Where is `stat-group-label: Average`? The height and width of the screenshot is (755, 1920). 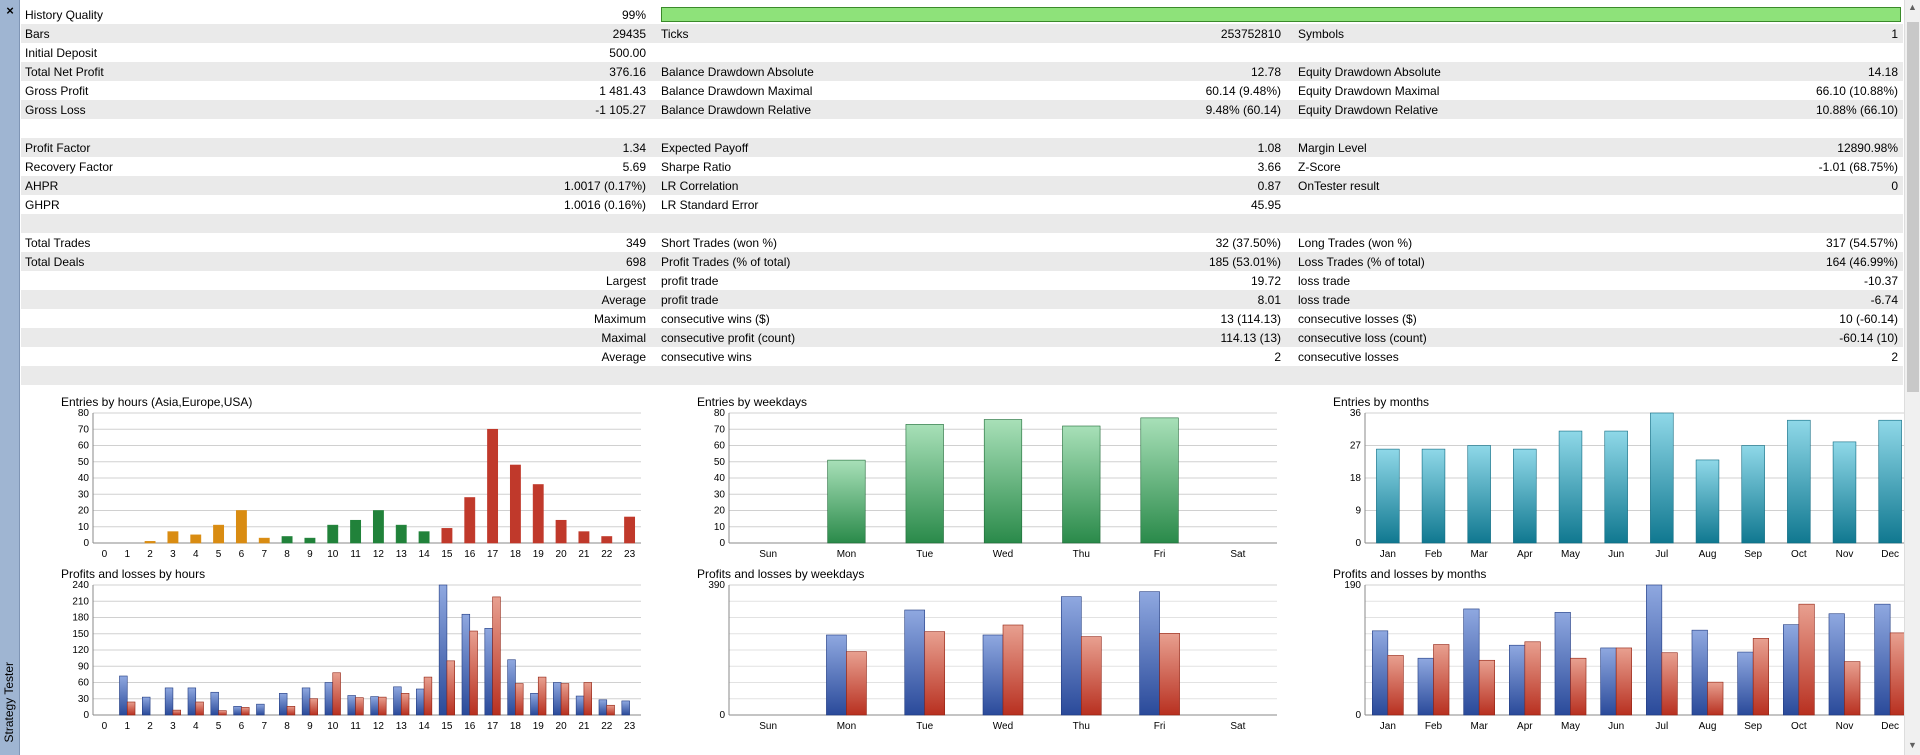
stat-group-label: Average is located at coordinates (623, 300).